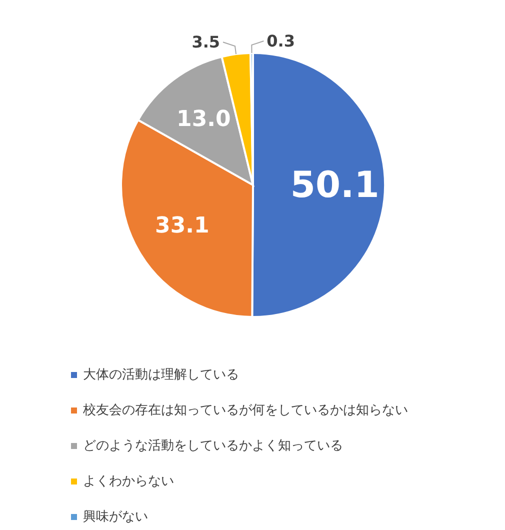 Image resolution: width=505 pixels, height=530 pixels. Describe the element at coordinates (182, 225) in the screenshot. I see `data-label: 33.1` at that location.